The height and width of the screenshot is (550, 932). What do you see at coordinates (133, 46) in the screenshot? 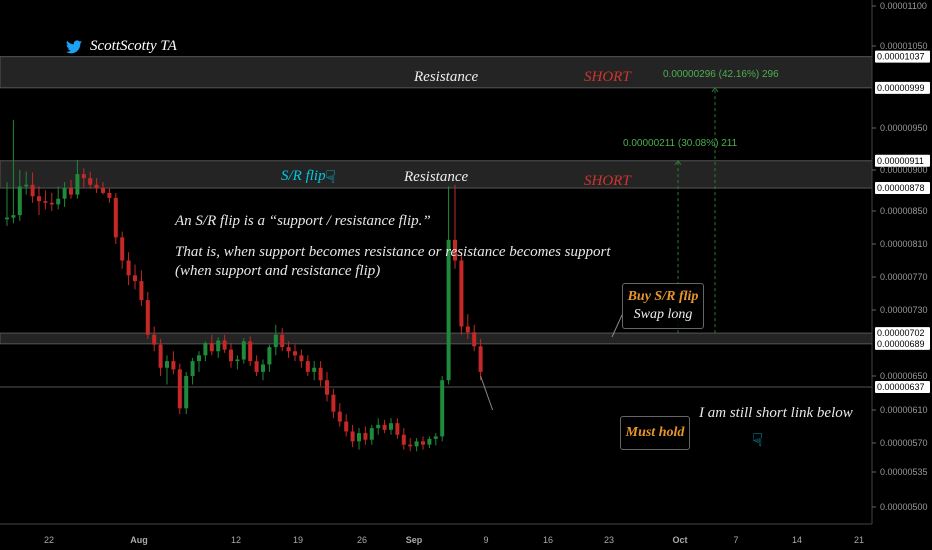
I see `author-name: ScottScotty TA` at bounding box center [133, 46].